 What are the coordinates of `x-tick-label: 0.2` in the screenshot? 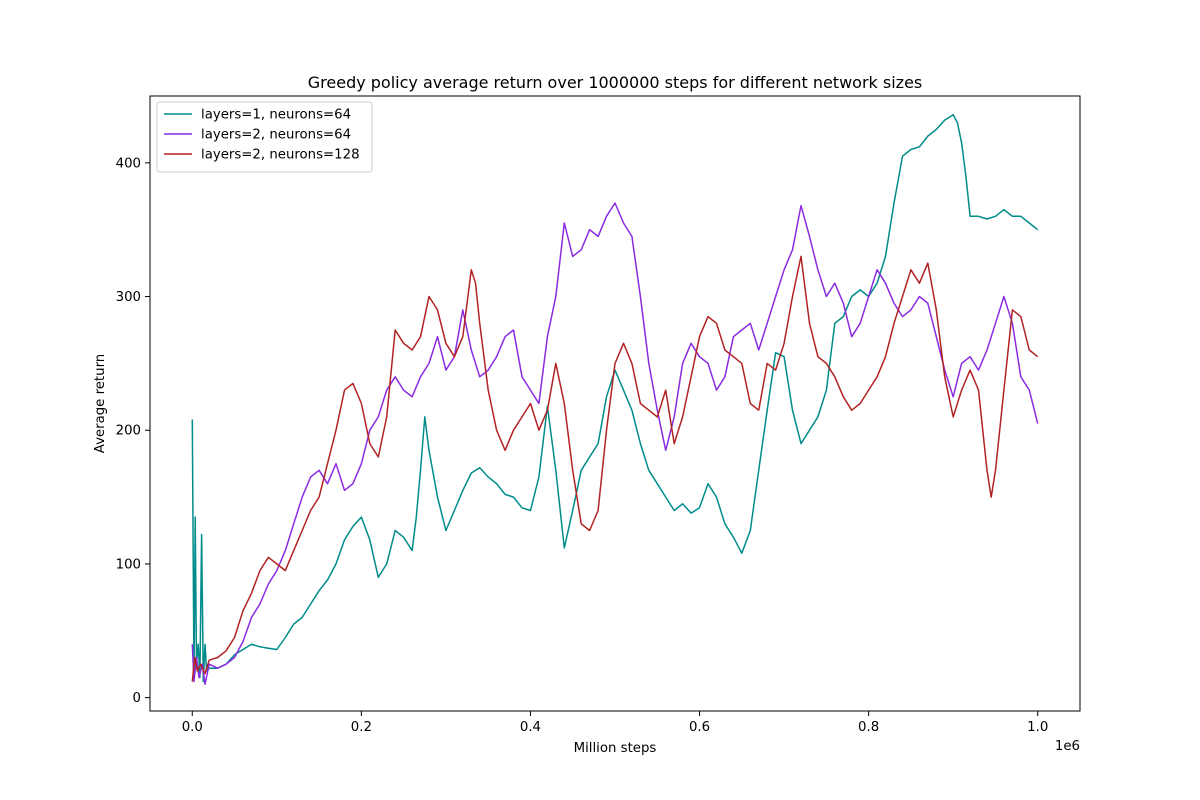 It's located at (361, 727).